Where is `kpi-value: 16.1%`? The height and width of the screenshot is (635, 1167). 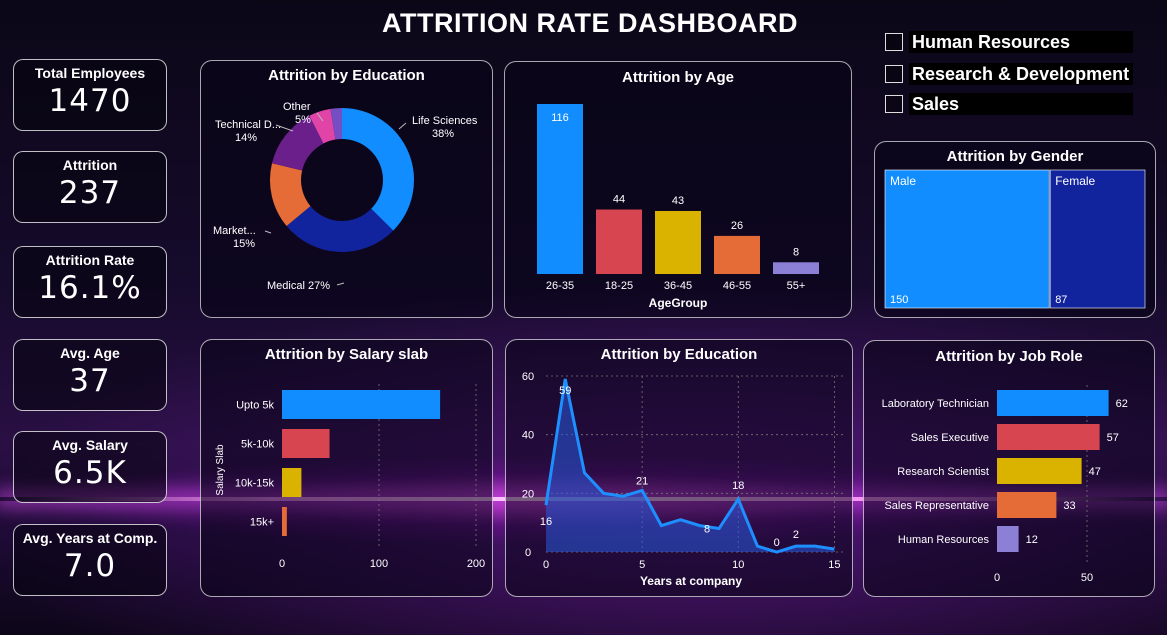
kpi-value: 16.1% is located at coordinates (90, 288).